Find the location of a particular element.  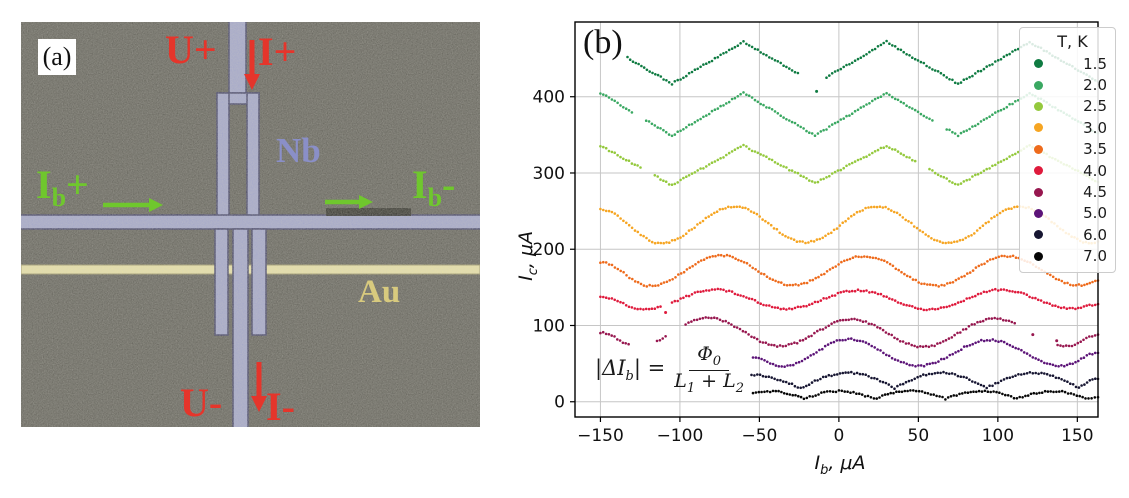

current-in-arrow is located at coordinates (252, 65).